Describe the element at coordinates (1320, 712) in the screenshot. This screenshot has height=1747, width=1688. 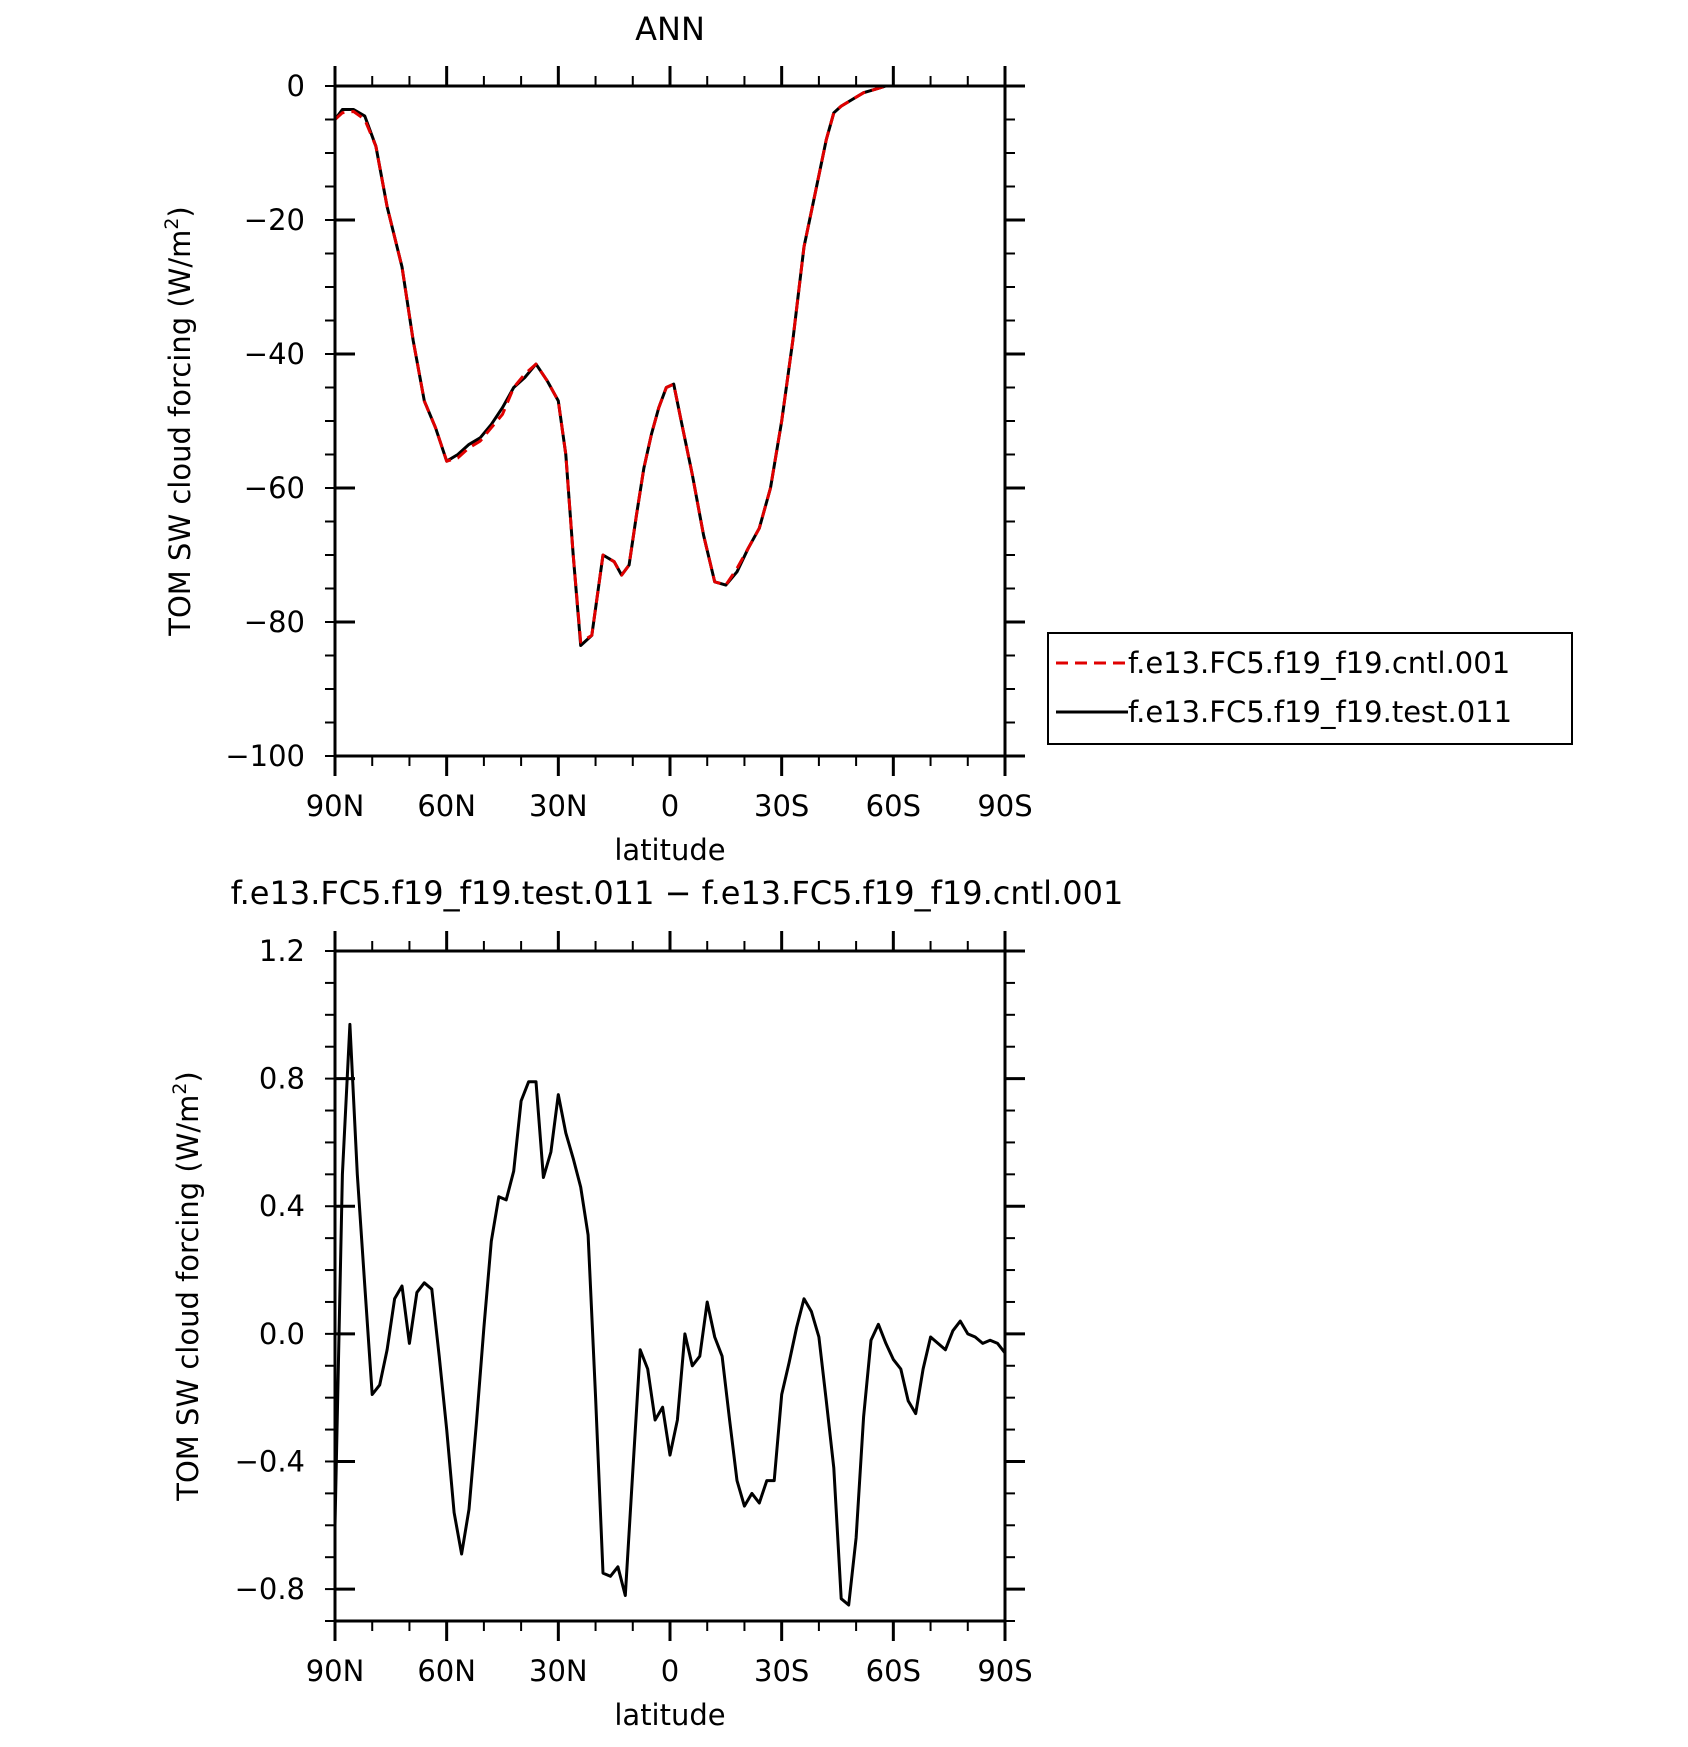
I see `legend-label-test: f.e13.FC5.f19_f19.test.011` at that location.